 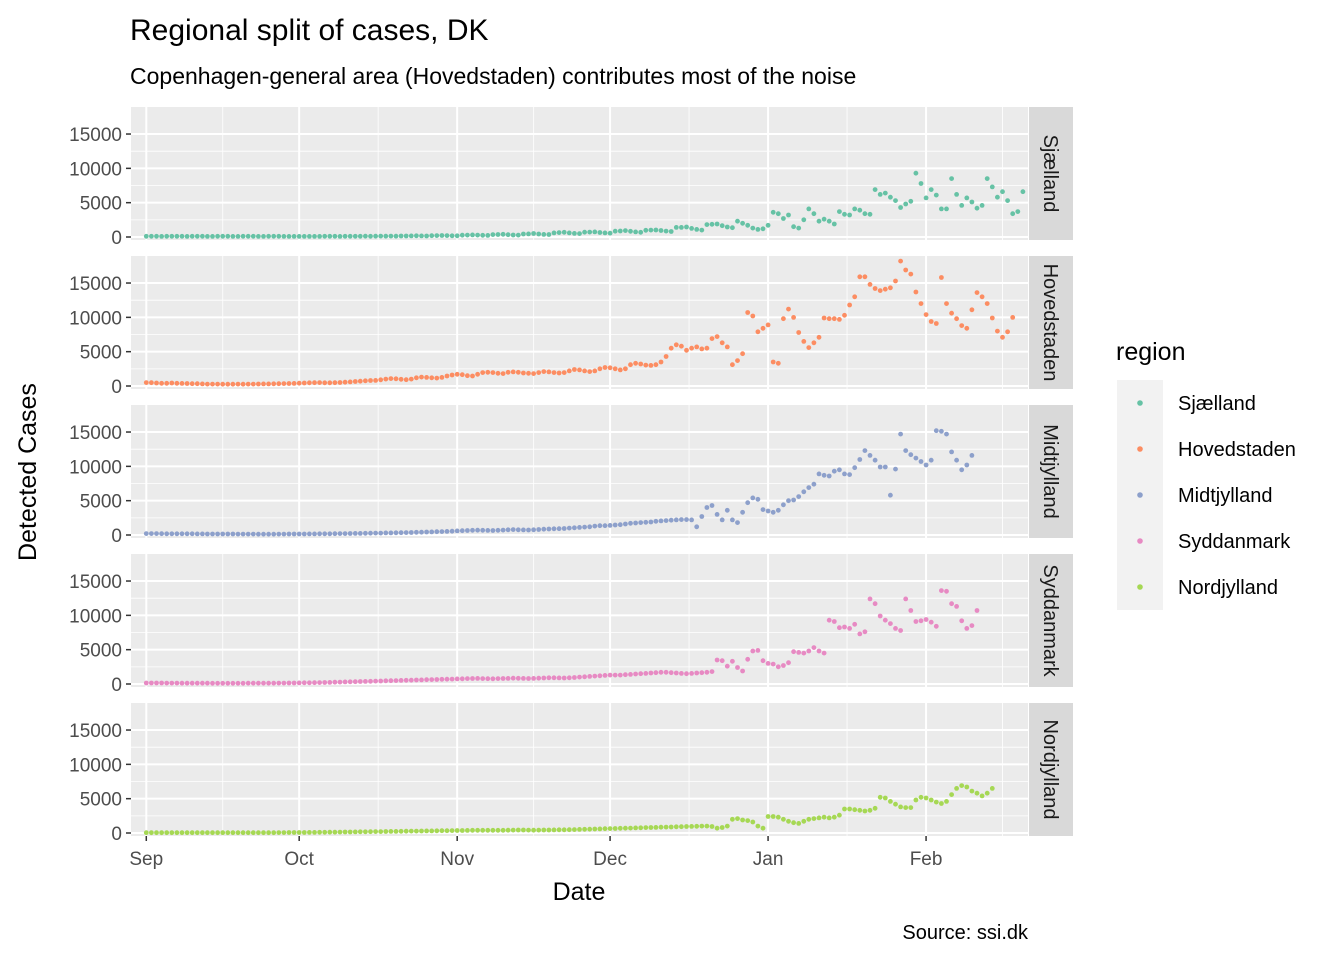 I want to click on facet-strip-label: Sjælland, so click(x=1050, y=174).